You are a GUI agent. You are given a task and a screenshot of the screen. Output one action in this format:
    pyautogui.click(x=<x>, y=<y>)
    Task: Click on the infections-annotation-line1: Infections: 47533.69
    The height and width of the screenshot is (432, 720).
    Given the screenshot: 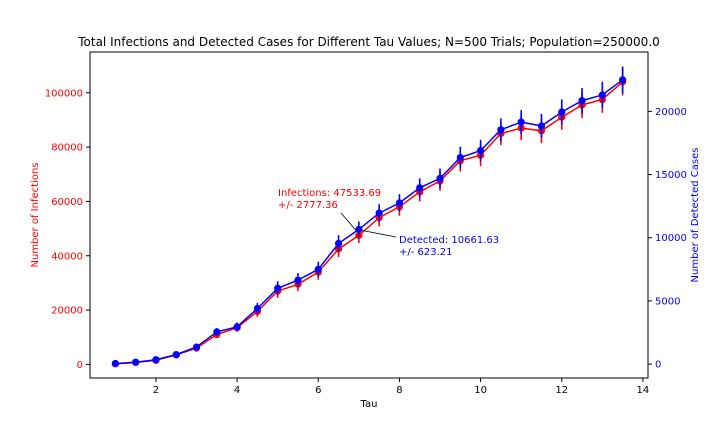 What is the action you would take?
    pyautogui.click(x=329, y=193)
    